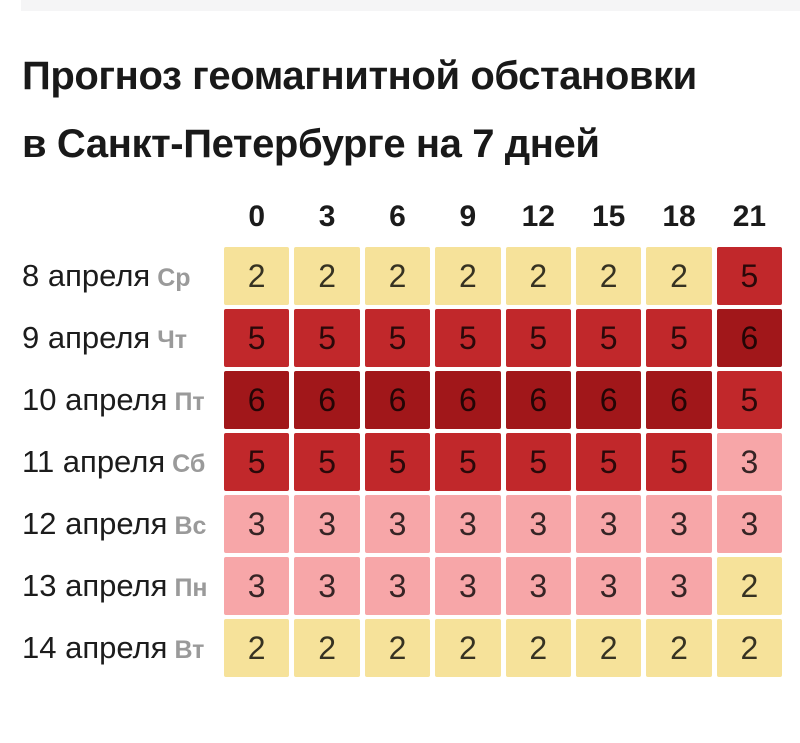 Image resolution: width=800 pixels, height=743 pixels. Describe the element at coordinates (538, 216) in the screenshot. I see `hour-header-12: 12` at that location.